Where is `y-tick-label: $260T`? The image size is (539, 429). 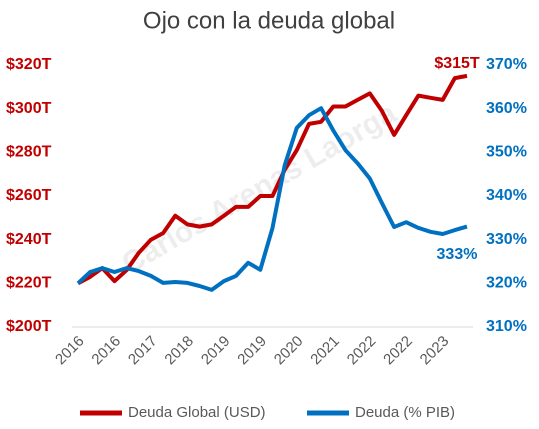
y-tick-label: $260T is located at coordinates (29, 195).